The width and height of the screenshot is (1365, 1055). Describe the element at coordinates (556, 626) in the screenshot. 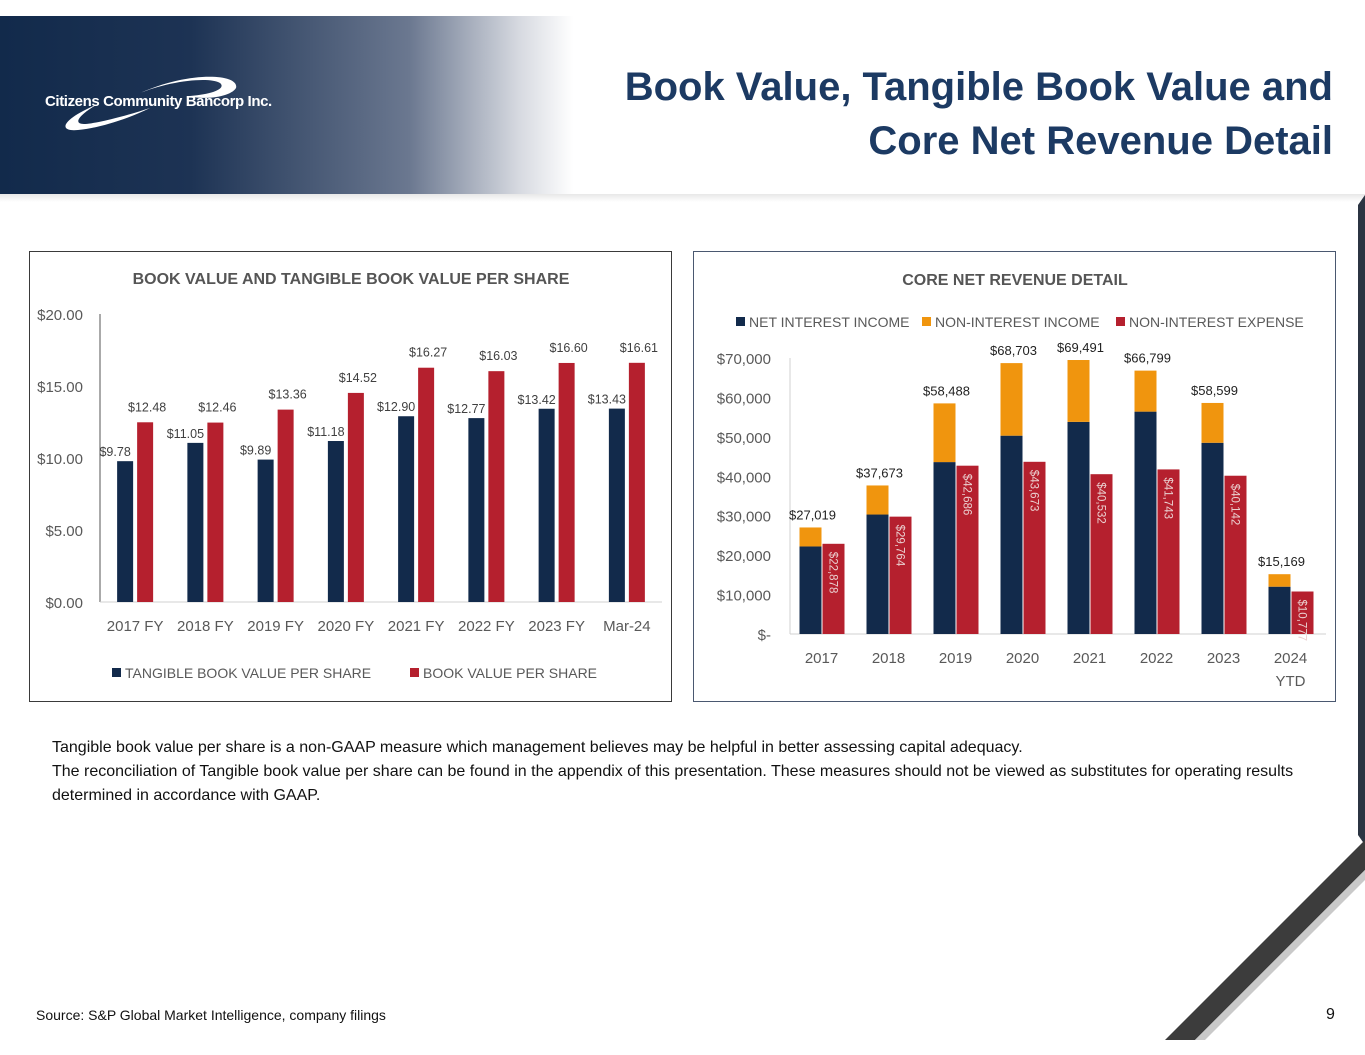

I see `x-tick-label: 2023 FY` at that location.